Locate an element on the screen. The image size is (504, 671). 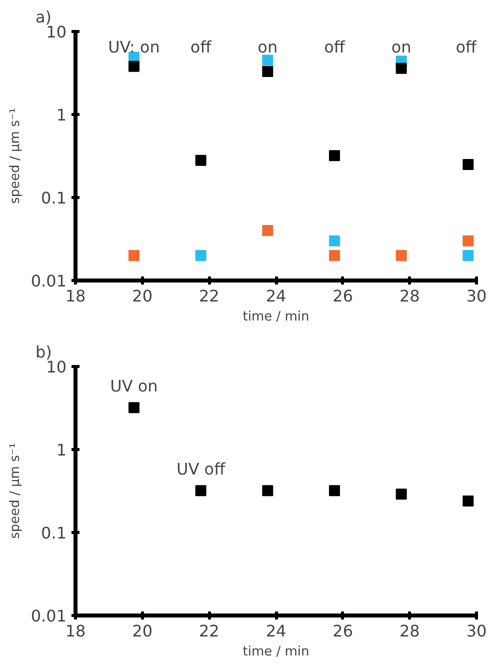
annotation: UV on is located at coordinates (134, 386).